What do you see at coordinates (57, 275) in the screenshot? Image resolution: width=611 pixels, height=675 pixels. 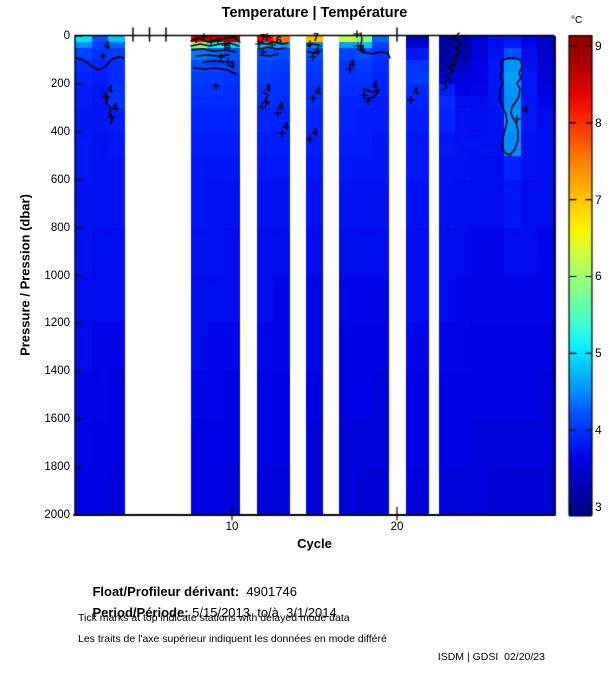 I see `y-tick-label: 1000` at bounding box center [57, 275].